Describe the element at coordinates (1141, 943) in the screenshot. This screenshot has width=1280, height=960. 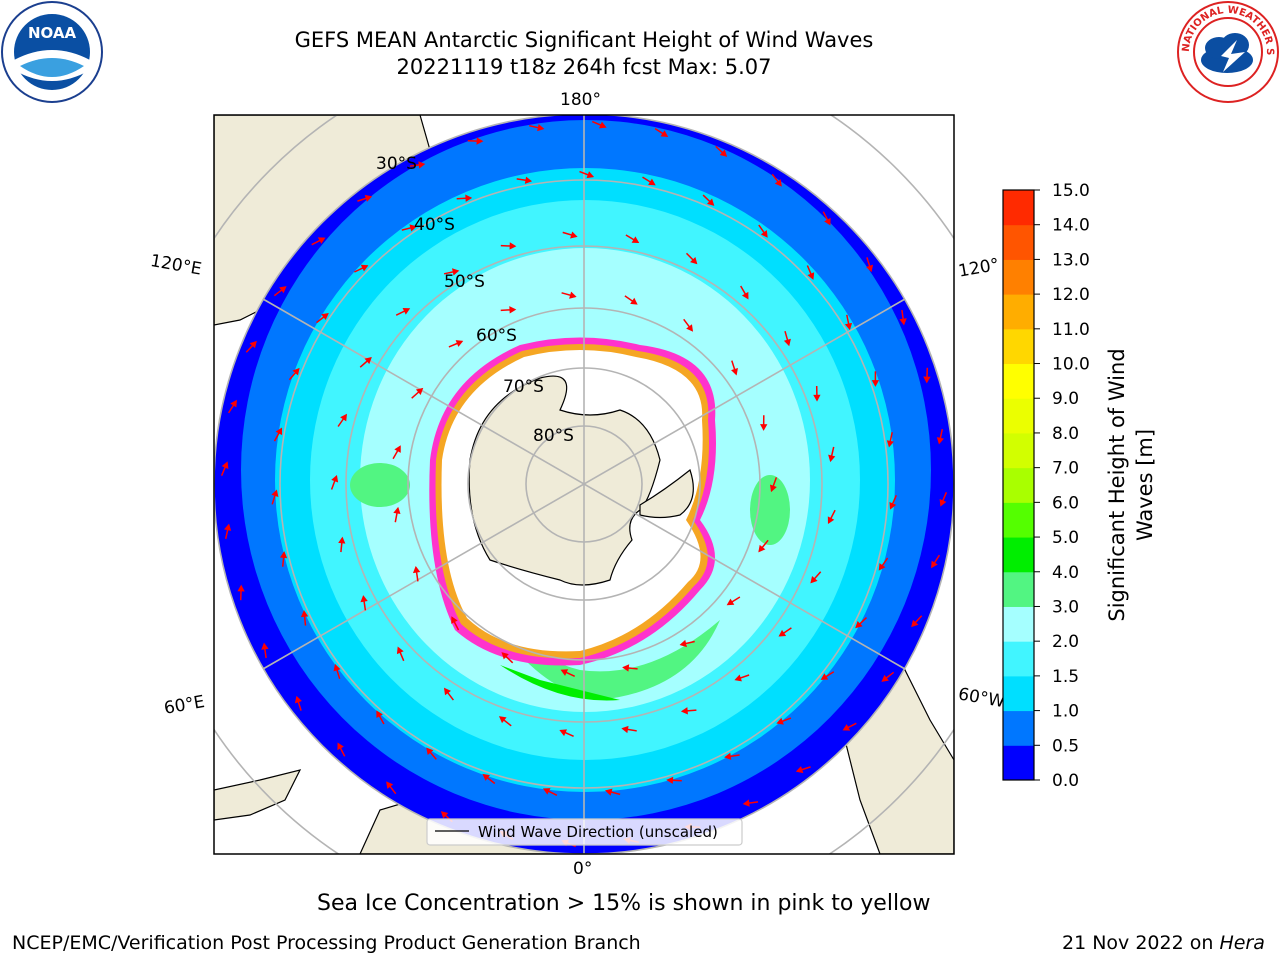
I see `footer-date-text: 21 Nov 2022 on` at that location.